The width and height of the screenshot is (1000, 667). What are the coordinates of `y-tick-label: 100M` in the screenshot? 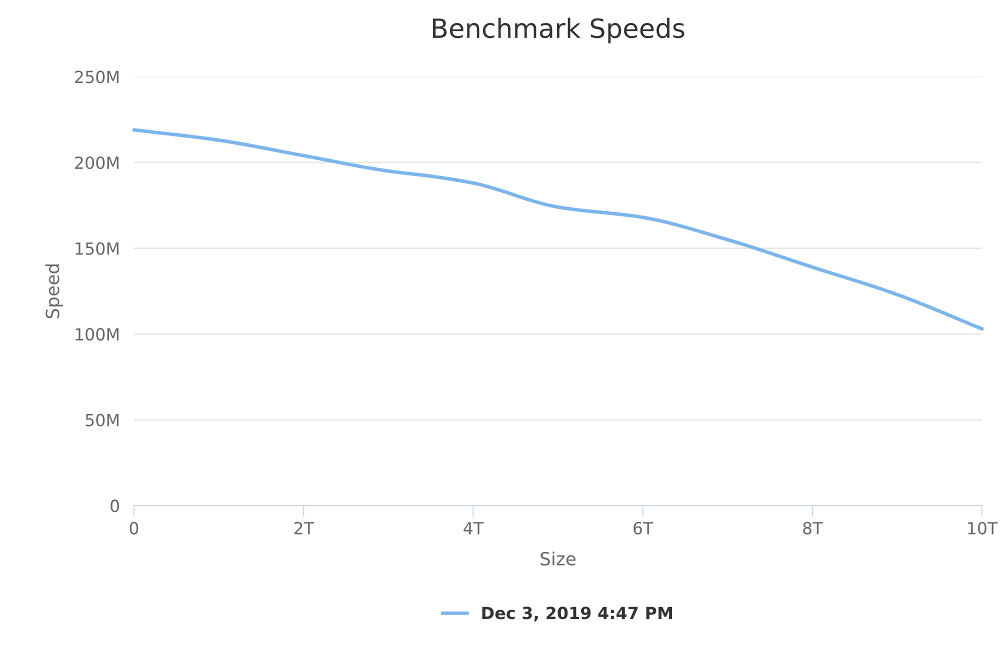 It's located at (97, 334).